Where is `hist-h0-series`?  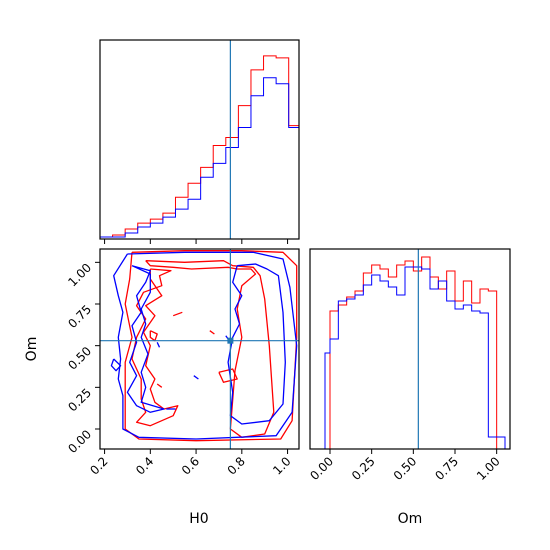 hist-h0-series is located at coordinates (199, 147).